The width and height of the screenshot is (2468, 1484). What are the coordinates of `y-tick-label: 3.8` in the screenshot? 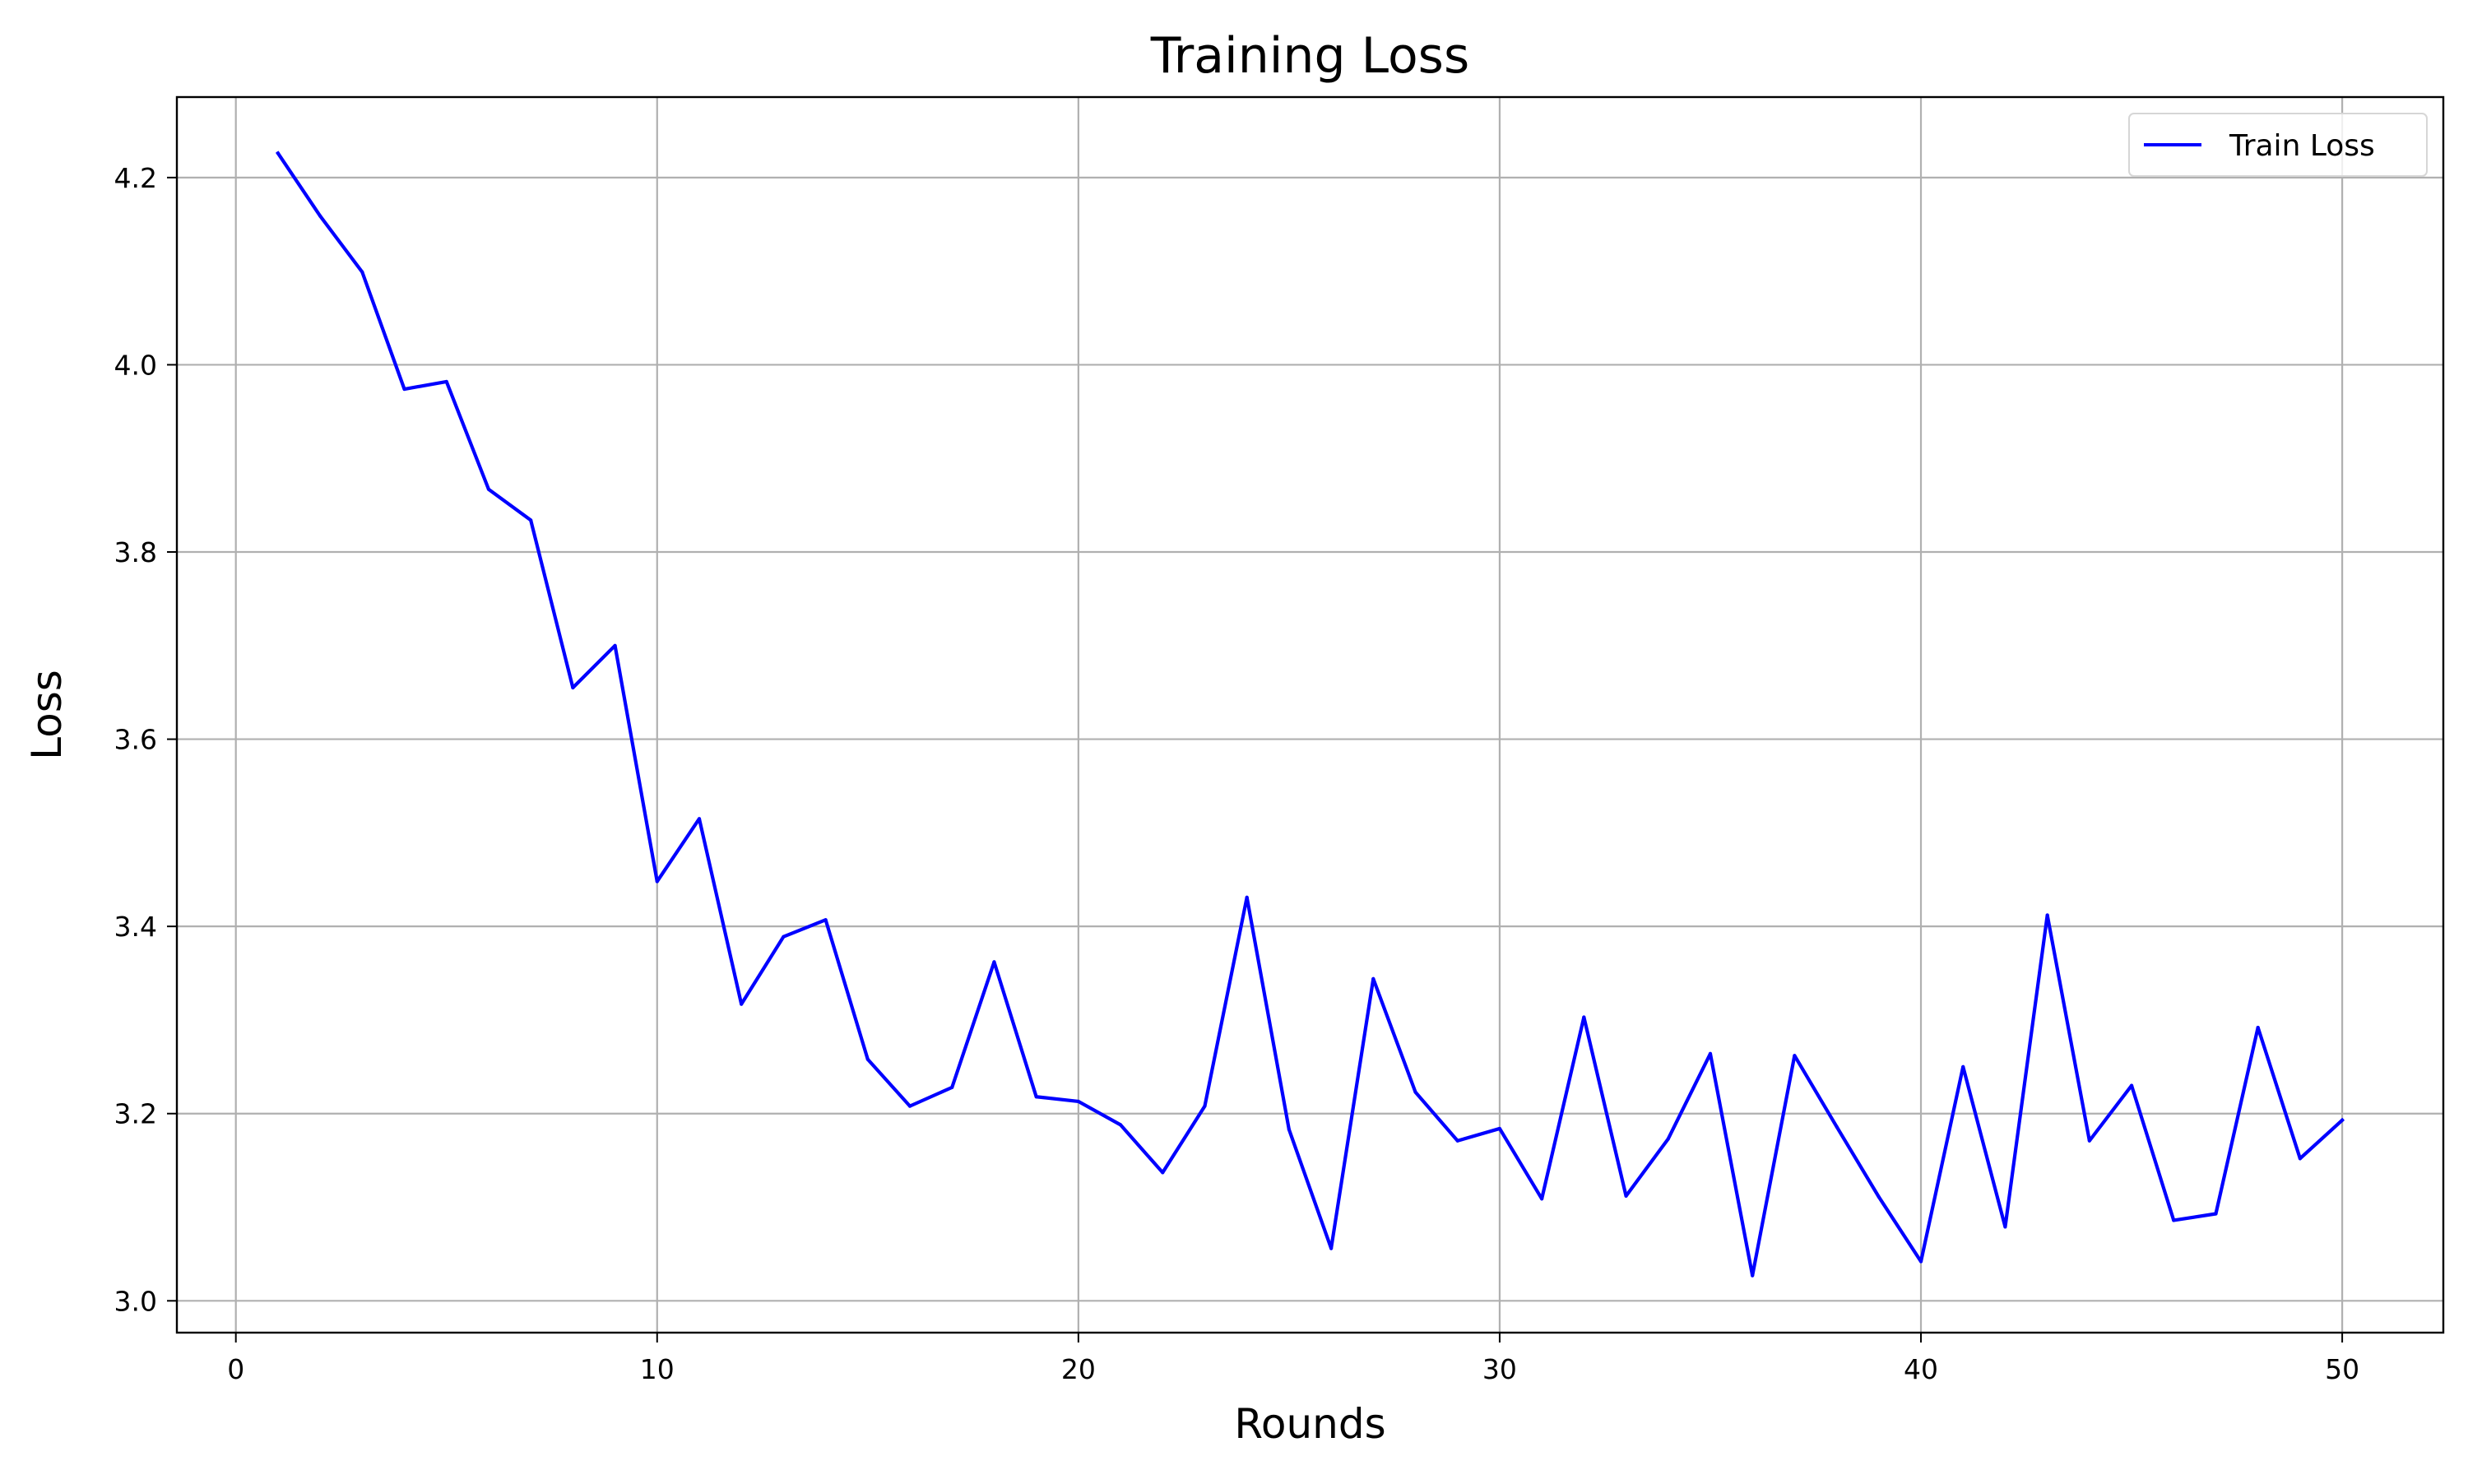 It's located at (135, 552).